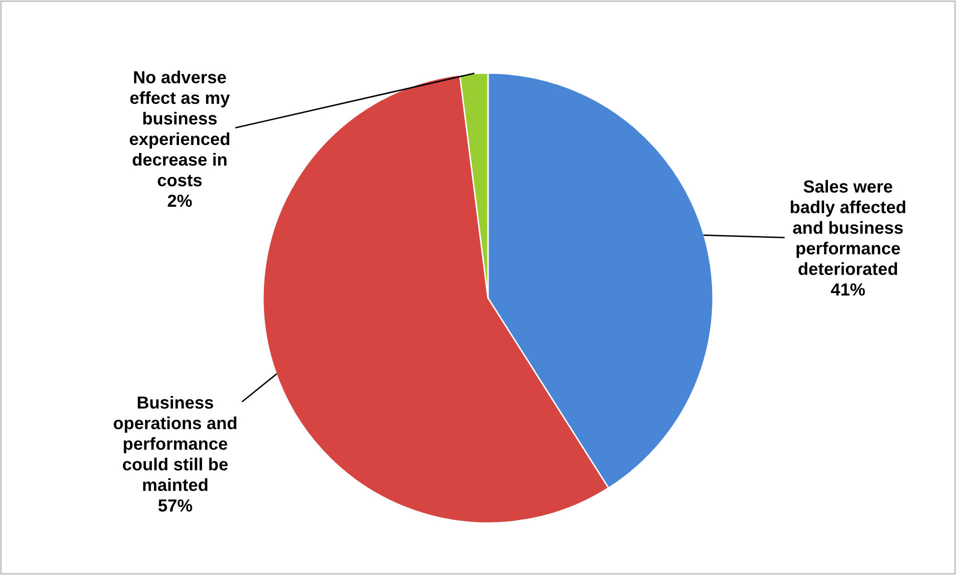 The image size is (957, 575). What do you see at coordinates (848, 228) in the screenshot?
I see `slice-label: Sales were badly affected and business performance deteriorated` at bounding box center [848, 228].